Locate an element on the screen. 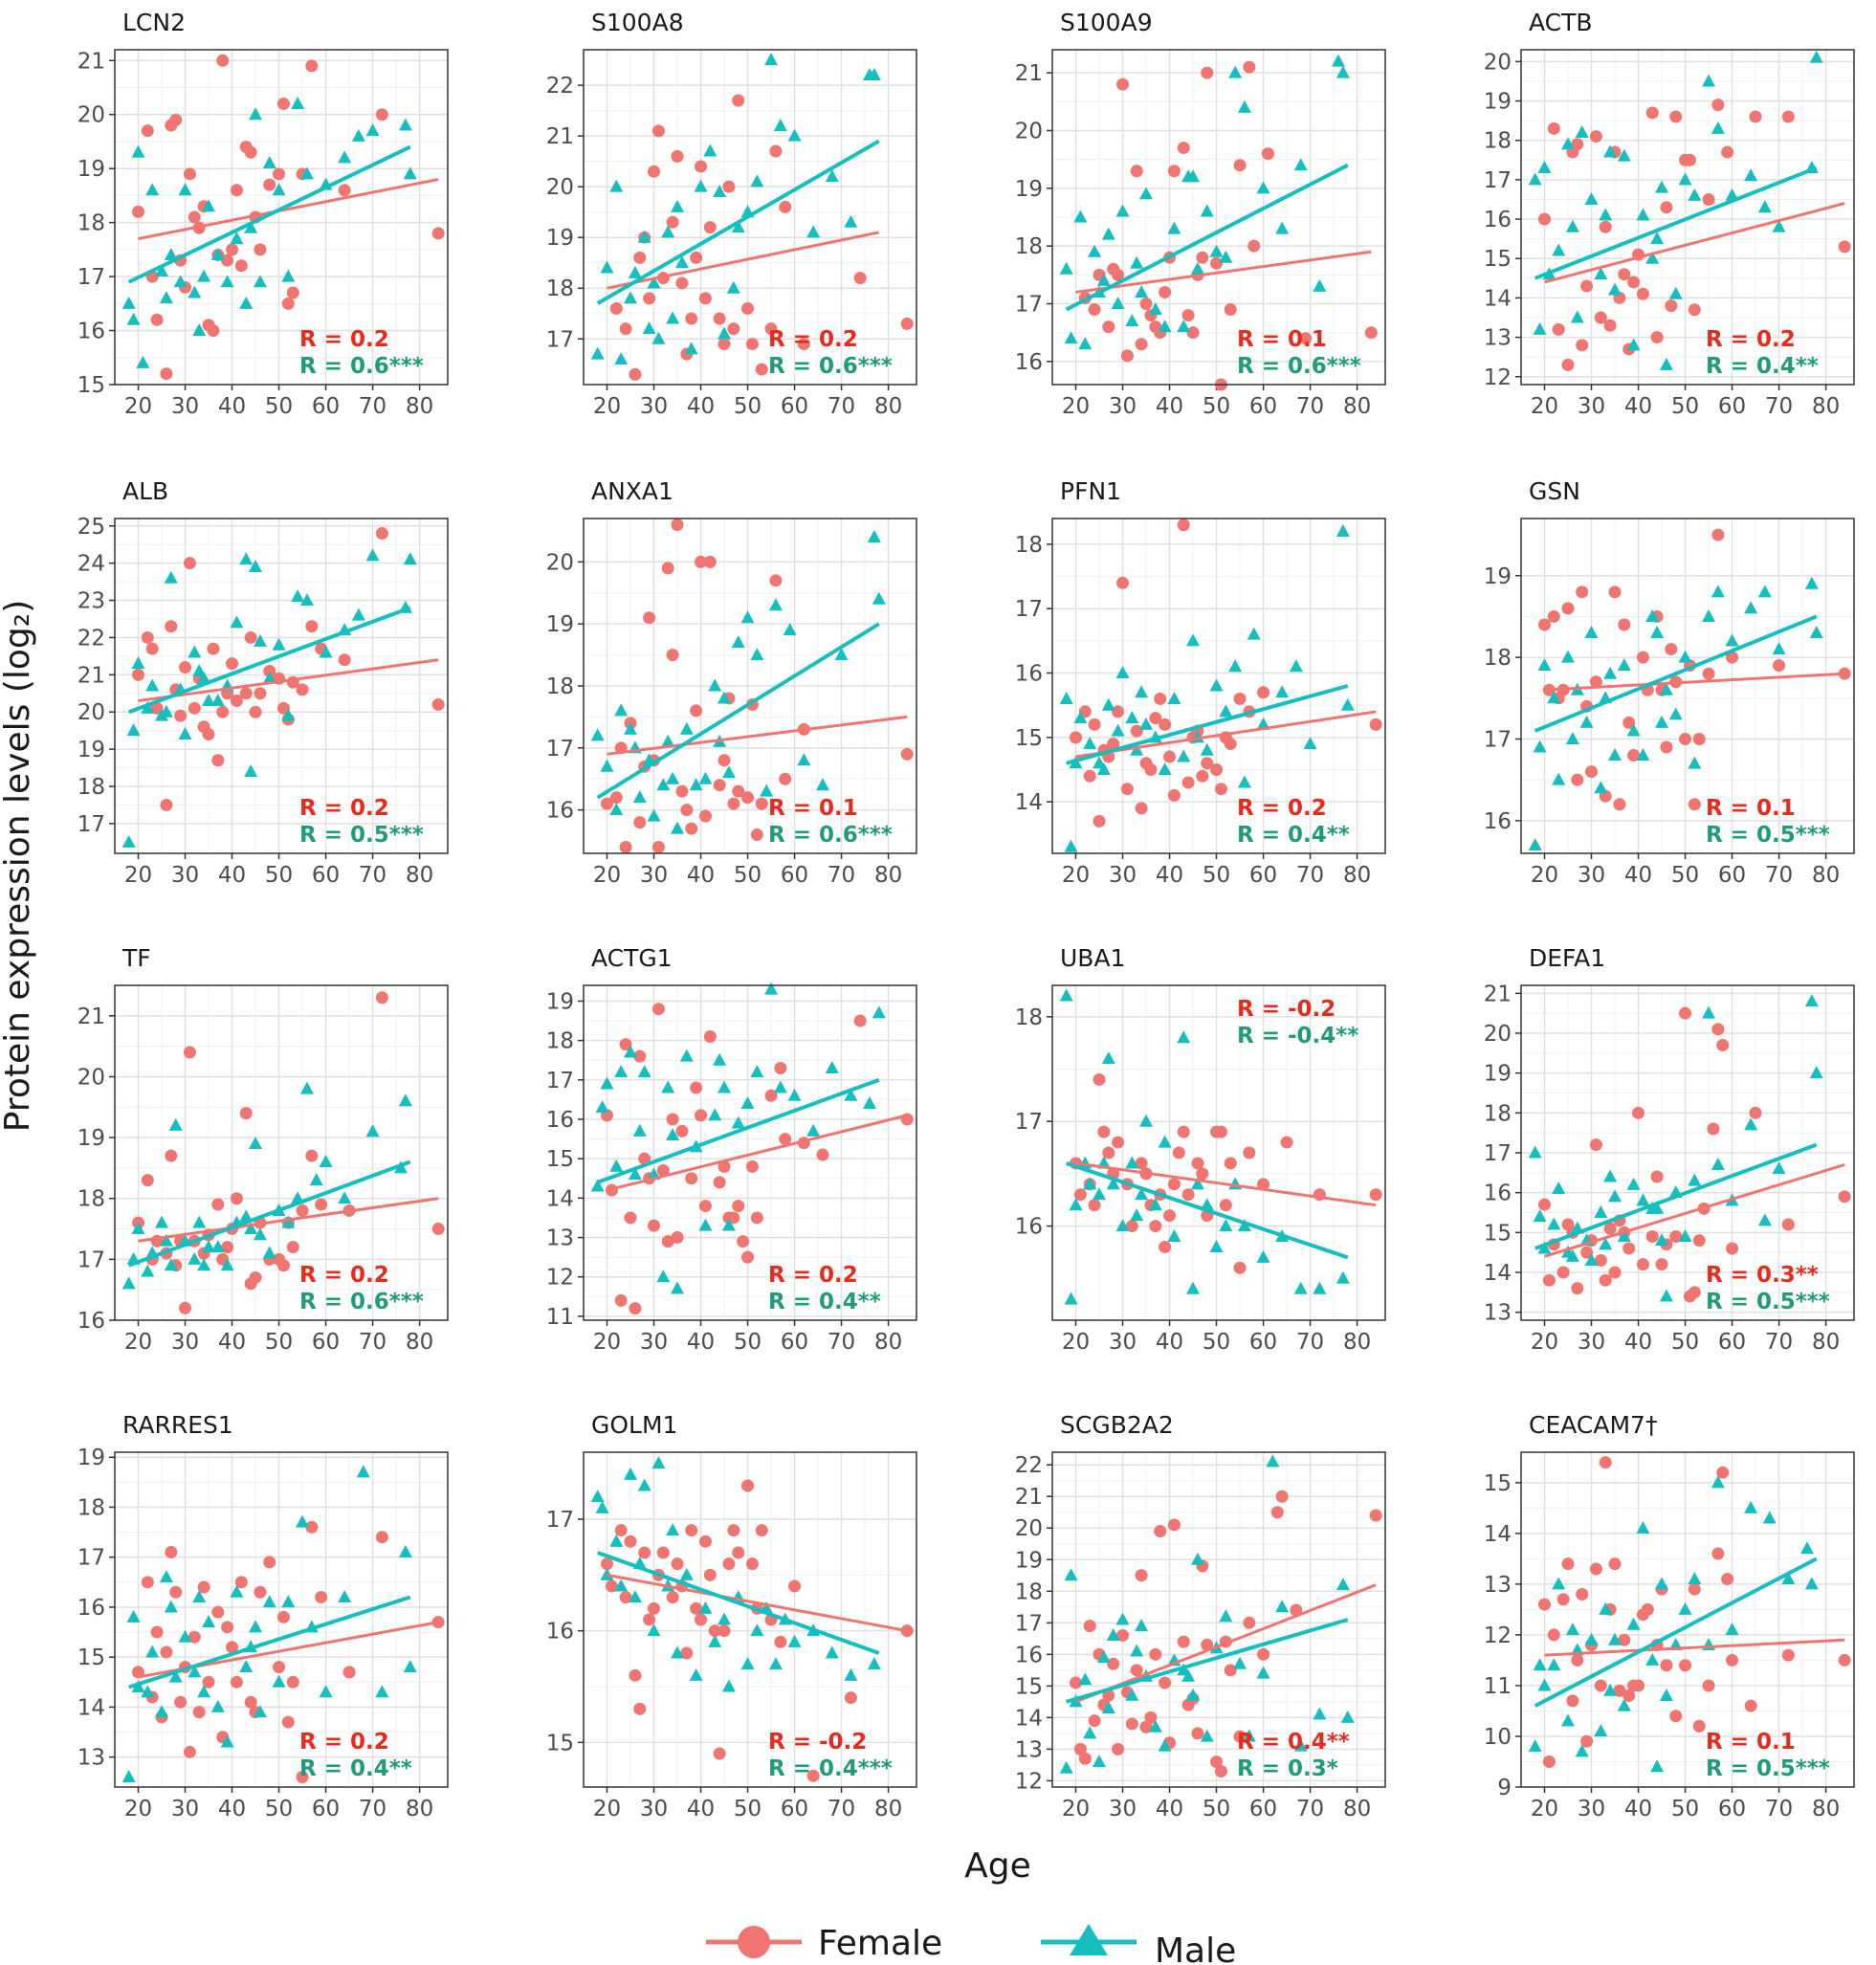 The height and width of the screenshot is (1965, 1876). r-label-male: R = 0.5*** is located at coordinates (1768, 1768).